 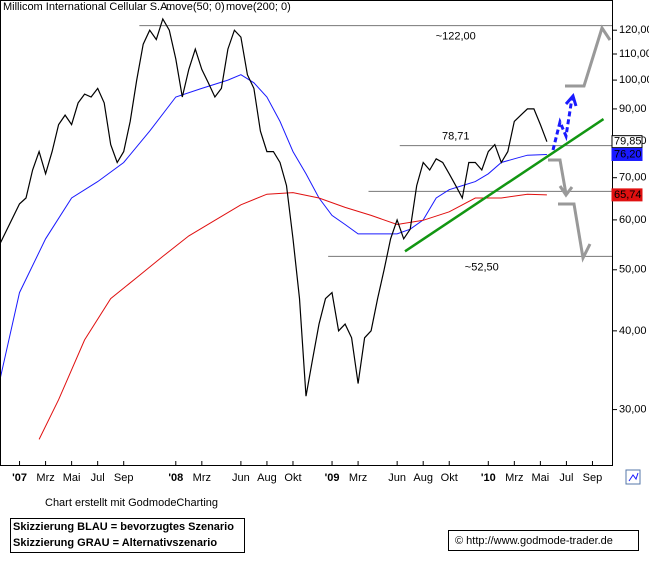 I want to click on last-value-label: 65,74, so click(x=628, y=195).